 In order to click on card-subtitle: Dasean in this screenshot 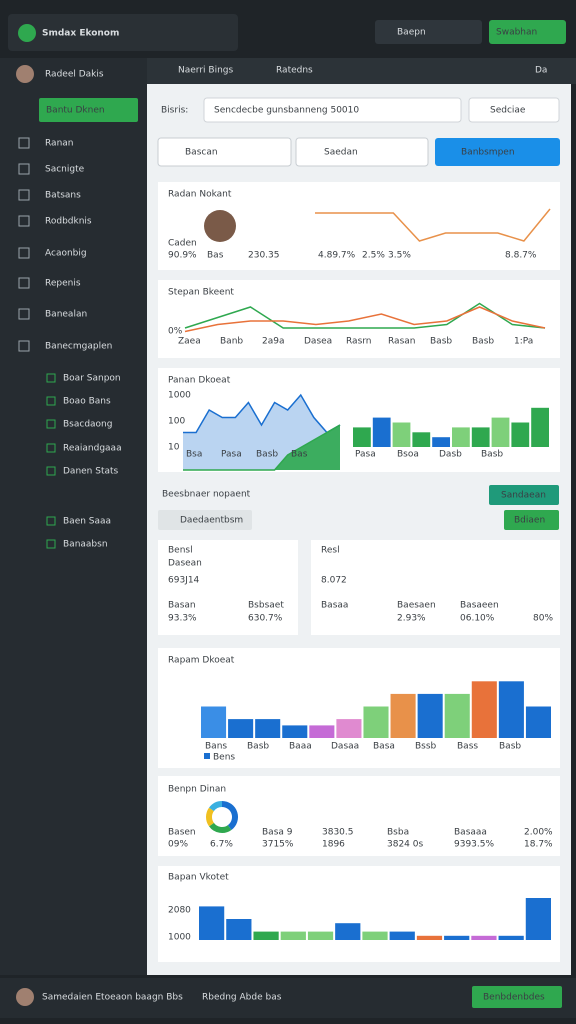, I will do `click(185, 564)`.